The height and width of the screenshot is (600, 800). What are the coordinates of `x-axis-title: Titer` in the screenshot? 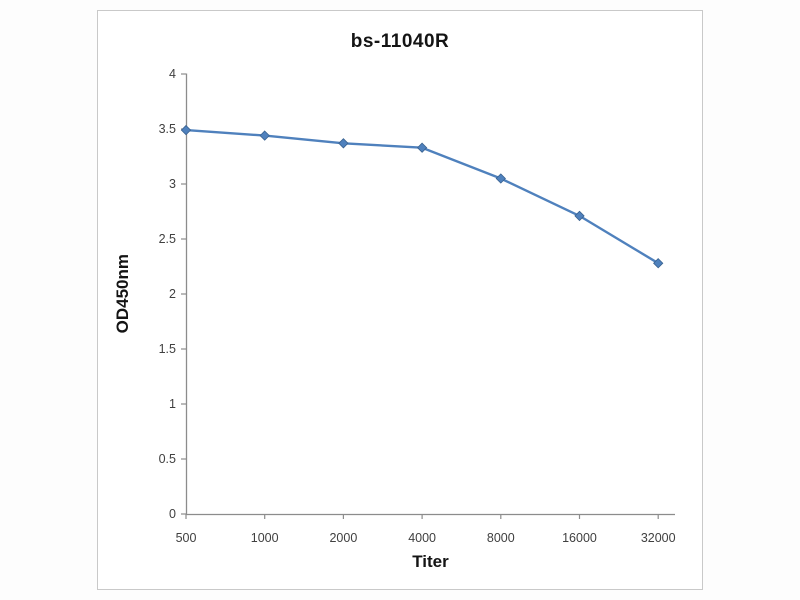 It's located at (430, 561).